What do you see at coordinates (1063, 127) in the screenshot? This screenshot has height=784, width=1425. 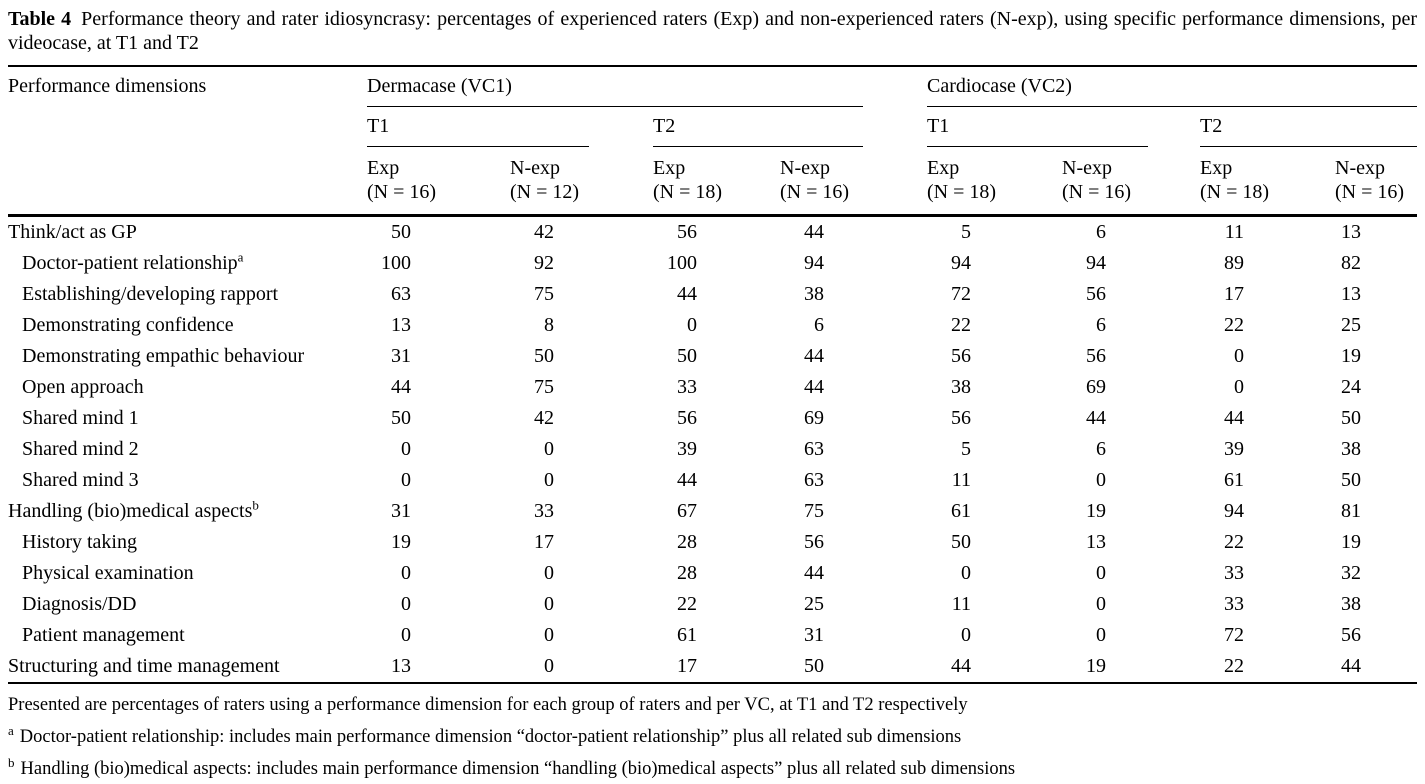 I see `time-header-vc2-t1: T1` at bounding box center [1063, 127].